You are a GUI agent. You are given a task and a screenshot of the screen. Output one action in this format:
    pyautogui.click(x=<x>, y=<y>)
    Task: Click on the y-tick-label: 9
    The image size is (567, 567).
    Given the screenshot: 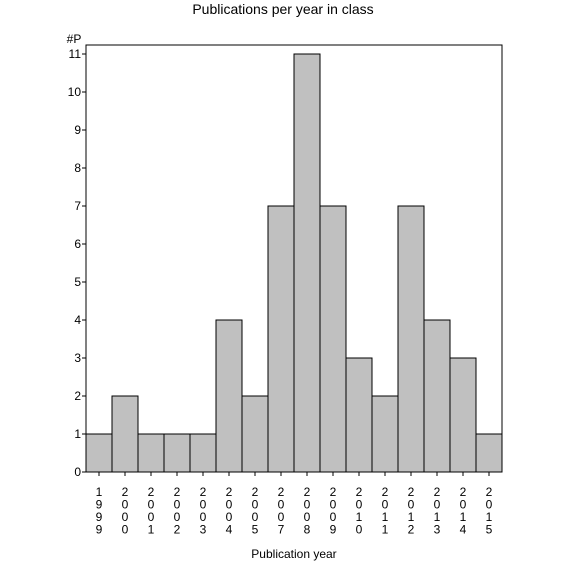 What is the action you would take?
    pyautogui.click(x=77, y=130)
    